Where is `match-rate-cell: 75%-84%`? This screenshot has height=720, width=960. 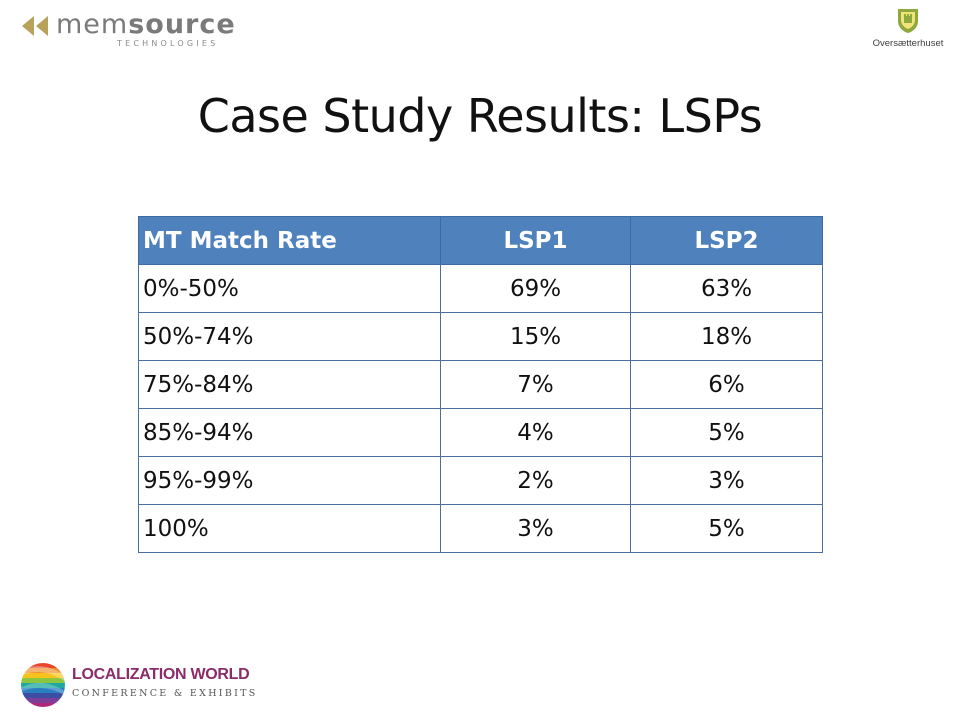
match-rate-cell: 75%-84% is located at coordinates (289, 384).